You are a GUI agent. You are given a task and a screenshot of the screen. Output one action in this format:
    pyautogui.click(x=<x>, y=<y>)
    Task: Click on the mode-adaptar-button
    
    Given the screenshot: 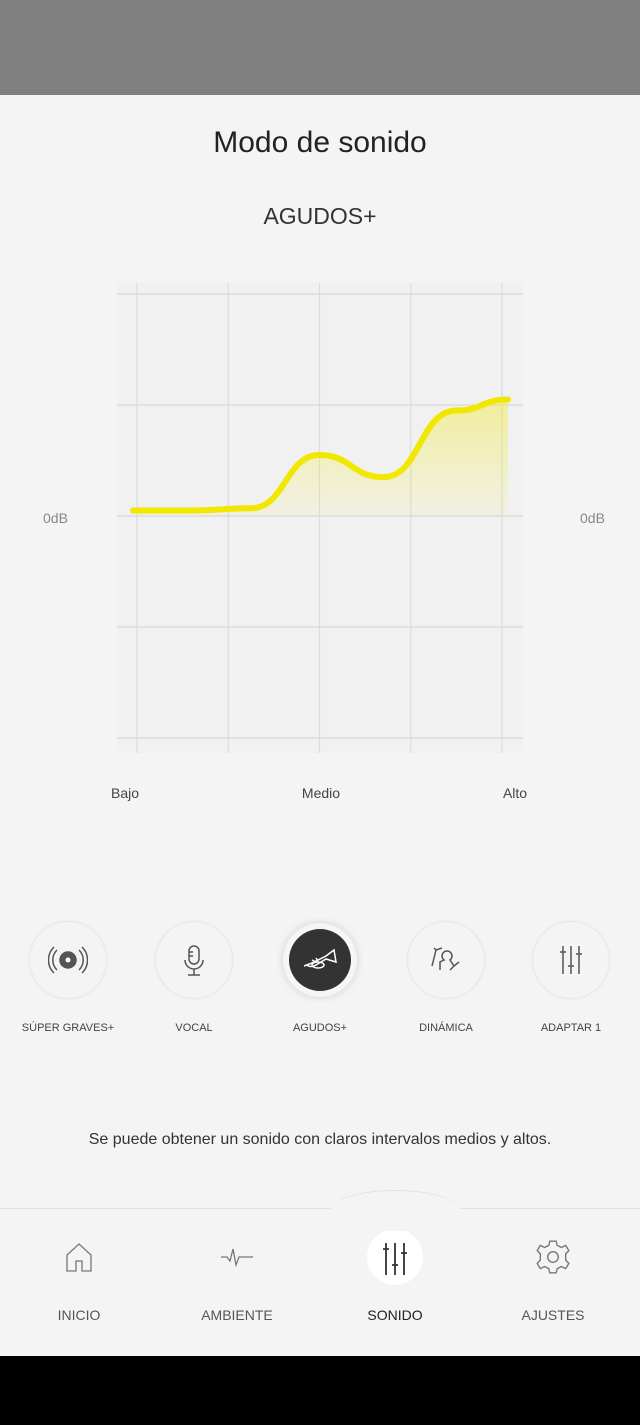 What is the action you would take?
    pyautogui.click(x=571, y=960)
    